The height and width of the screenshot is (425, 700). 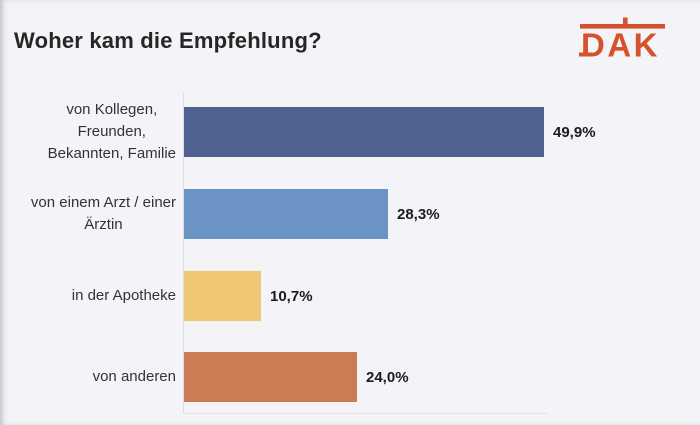 I want to click on dak-logo: DAK, so click(x=622, y=39).